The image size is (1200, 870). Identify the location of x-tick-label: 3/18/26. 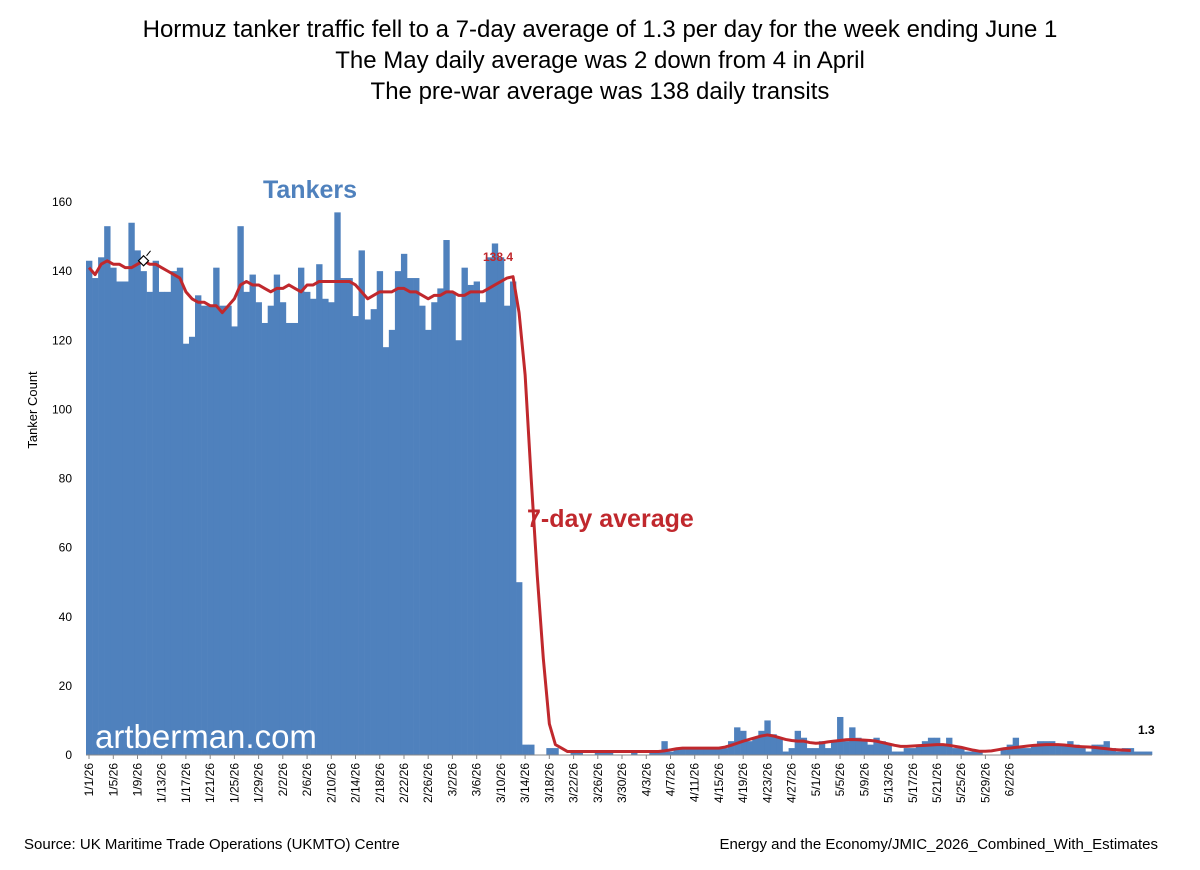
(549, 783).